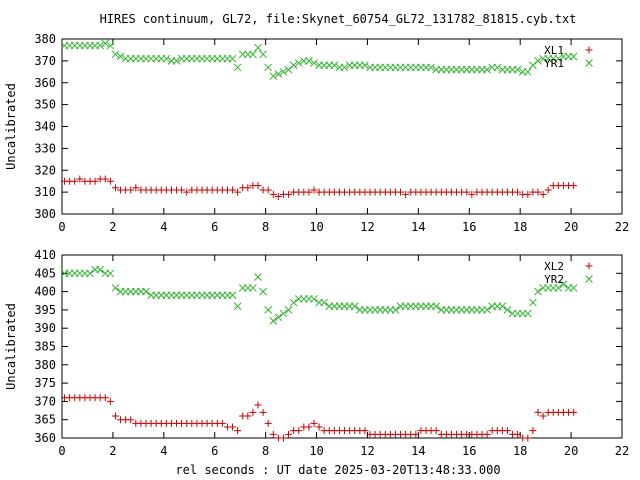 This screenshot has height=480, width=640. What do you see at coordinates (45, 127) in the screenshot?
I see `y-tick-label: 340` at bounding box center [45, 127].